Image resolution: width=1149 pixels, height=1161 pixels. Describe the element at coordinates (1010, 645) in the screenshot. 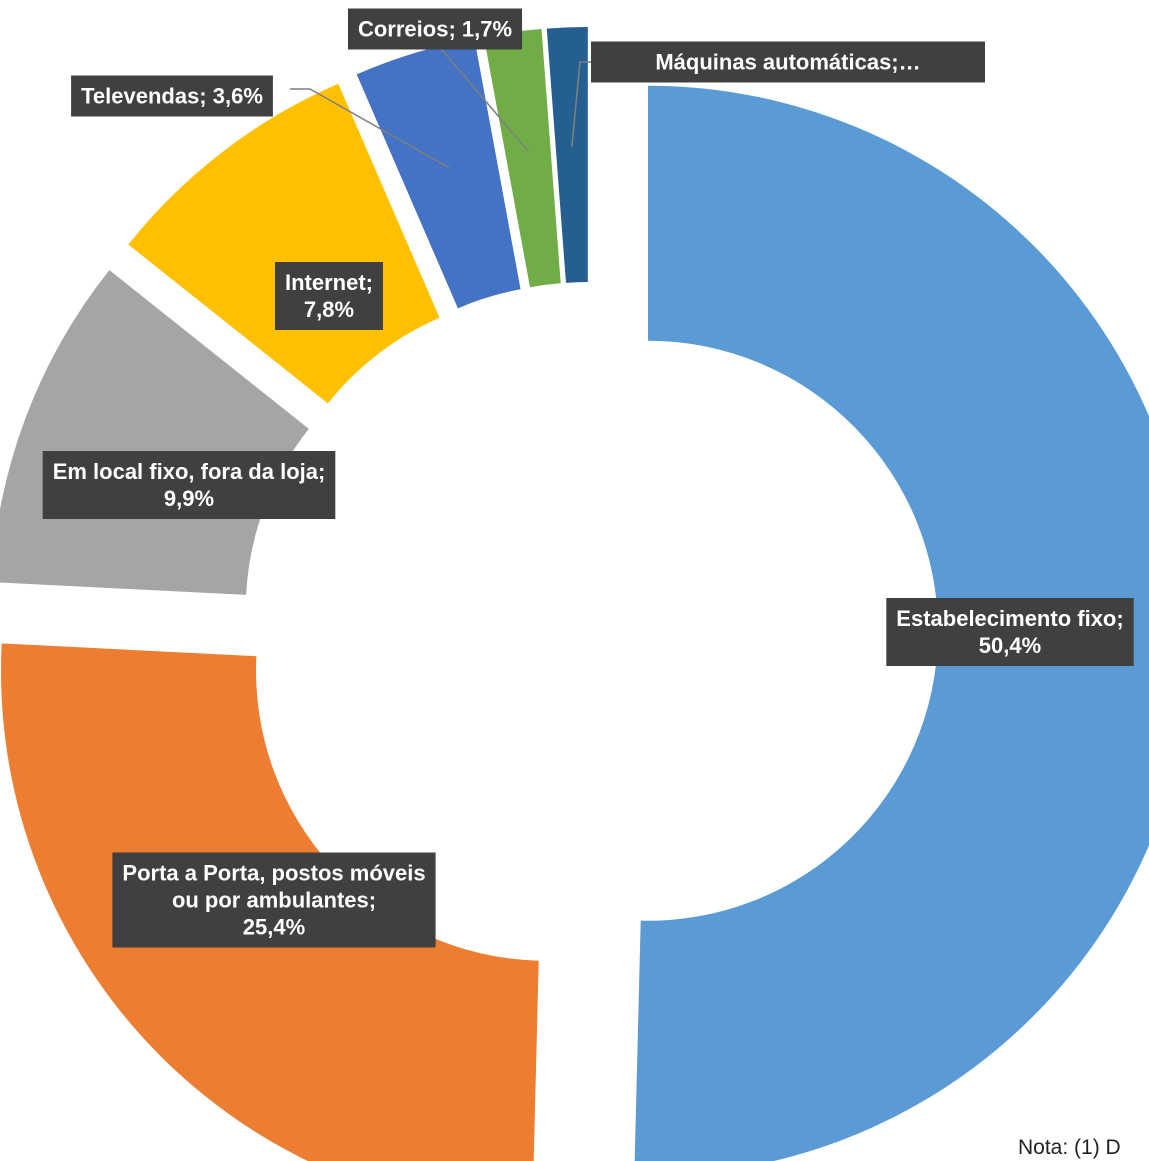

I see `data-label-text: 50,4%` at that location.